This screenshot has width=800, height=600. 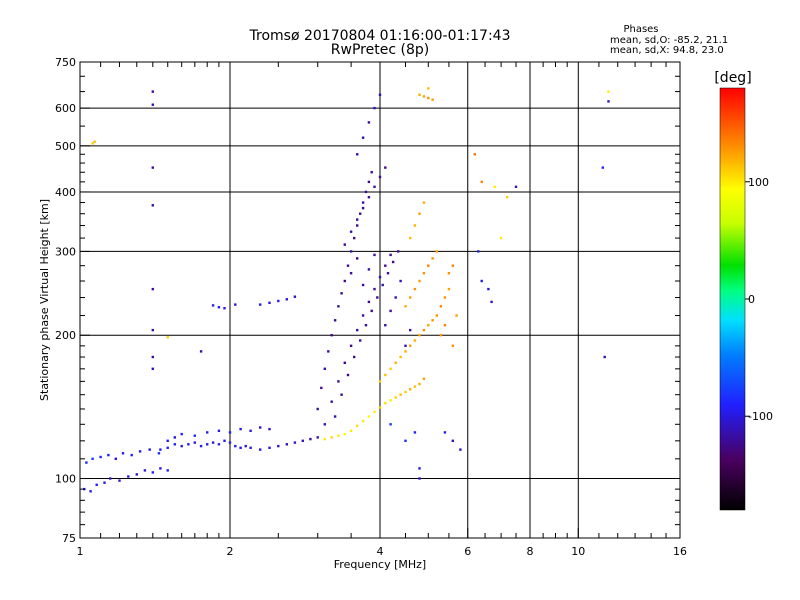 What do you see at coordinates (759, 299) in the screenshot?
I see `colorbar-ticks: 100 0 -100` at bounding box center [759, 299].